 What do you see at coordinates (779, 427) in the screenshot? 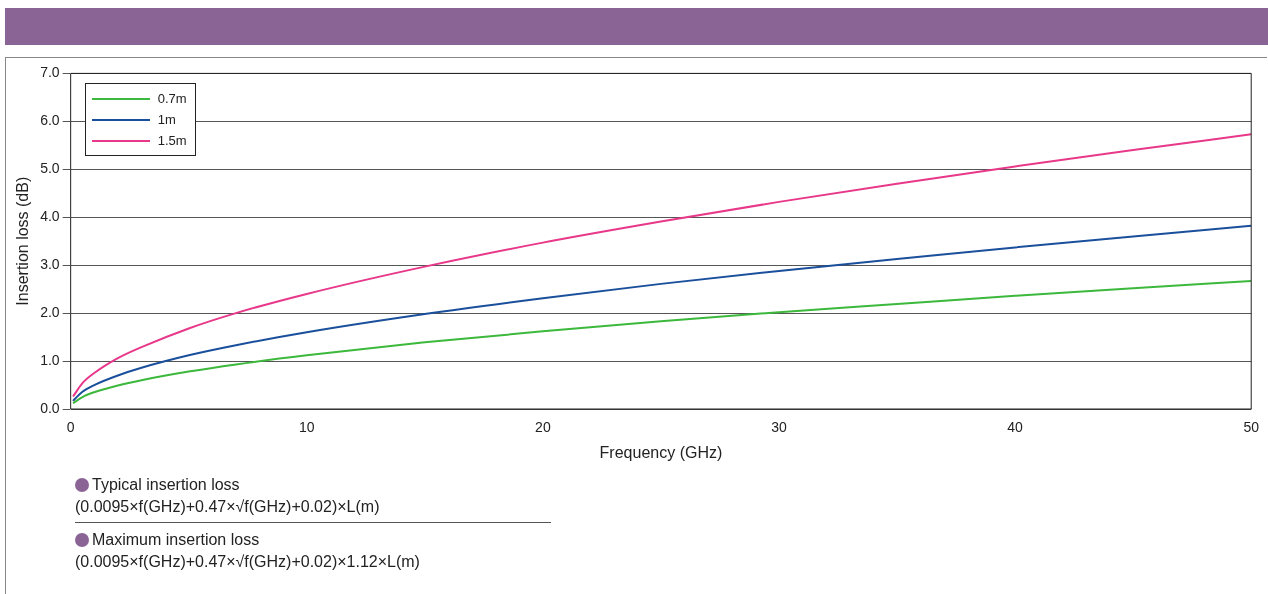
I see `x-tick-label: 30` at bounding box center [779, 427].